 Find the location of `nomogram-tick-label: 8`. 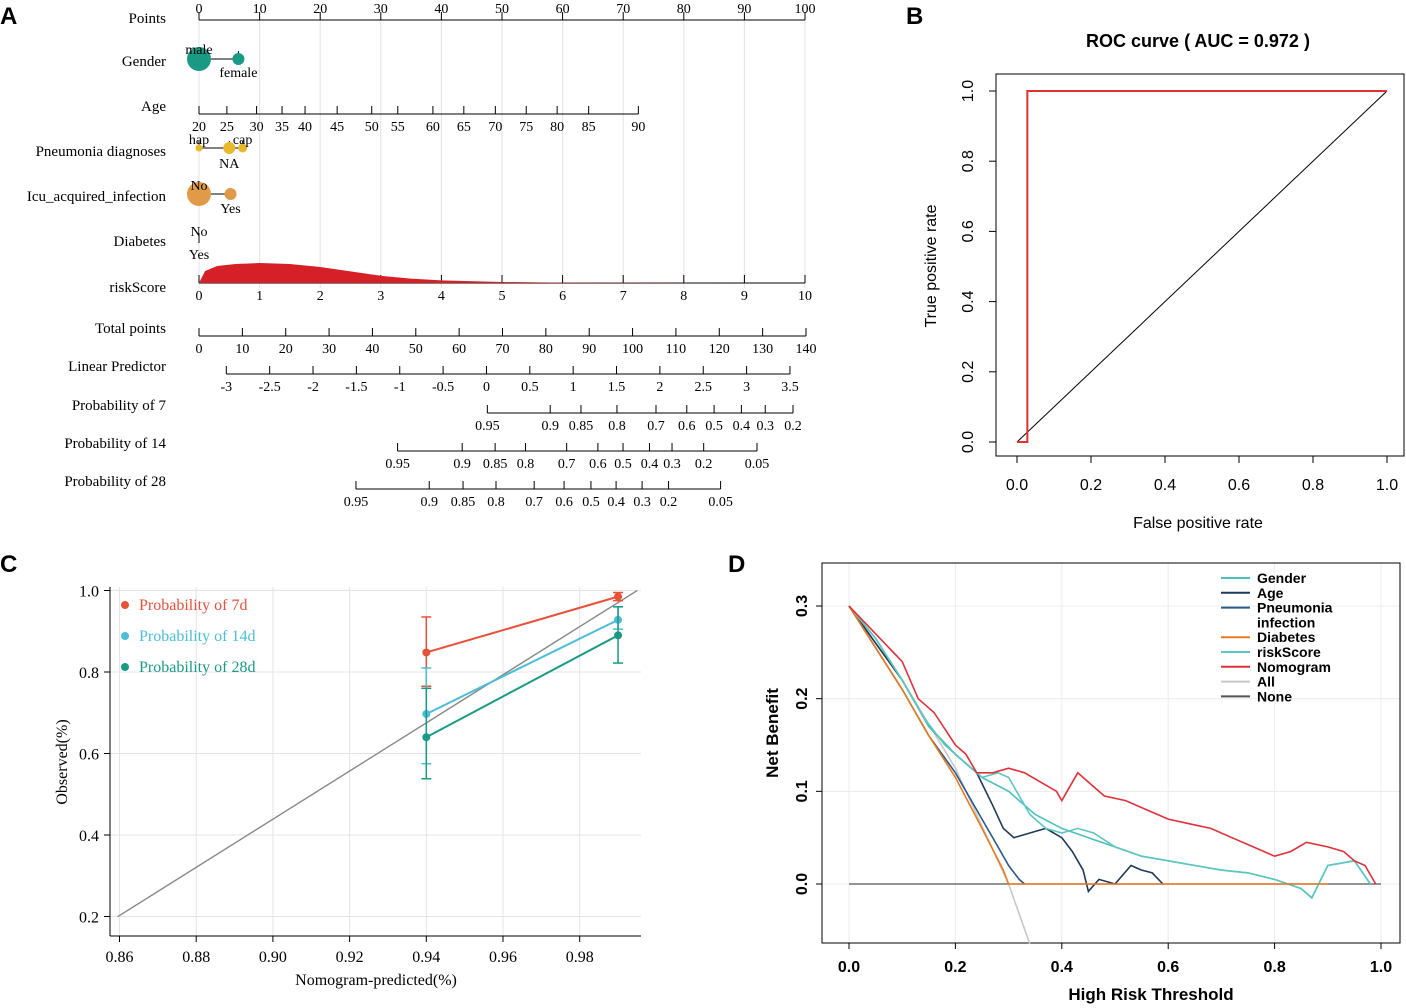

nomogram-tick-label: 8 is located at coordinates (683, 296).